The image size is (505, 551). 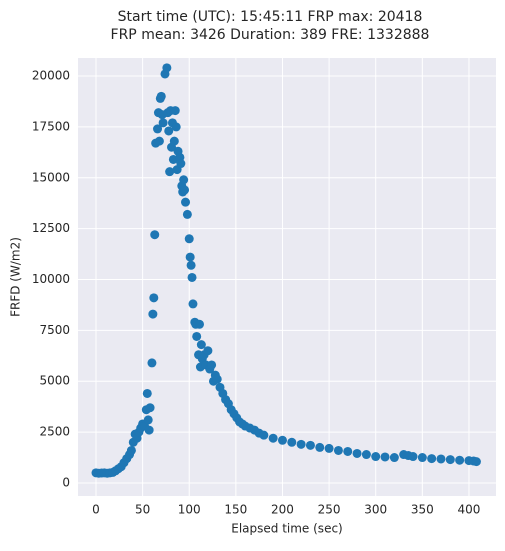 I want to click on y-axis-label: FRFD (W/m2), so click(x=16, y=277).